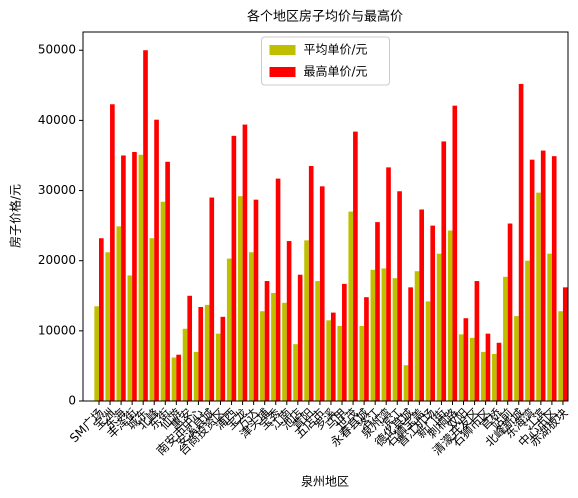 The width and height of the screenshot is (578, 498). What do you see at coordinates (57, 50) in the screenshot?
I see `y-tick-label: 50000` at bounding box center [57, 50].